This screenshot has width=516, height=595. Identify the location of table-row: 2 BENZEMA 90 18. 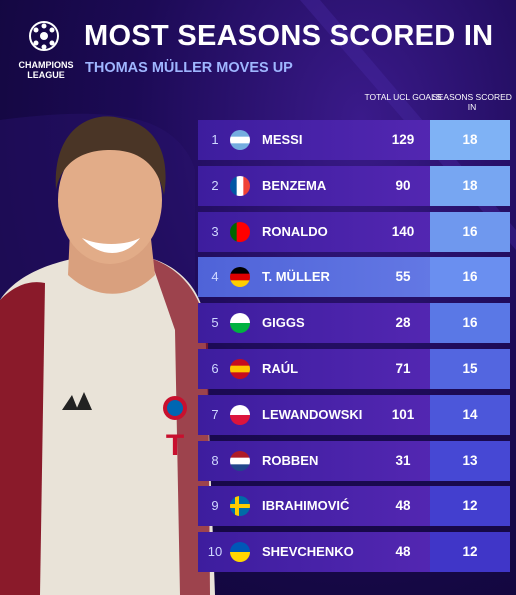
(354, 185).